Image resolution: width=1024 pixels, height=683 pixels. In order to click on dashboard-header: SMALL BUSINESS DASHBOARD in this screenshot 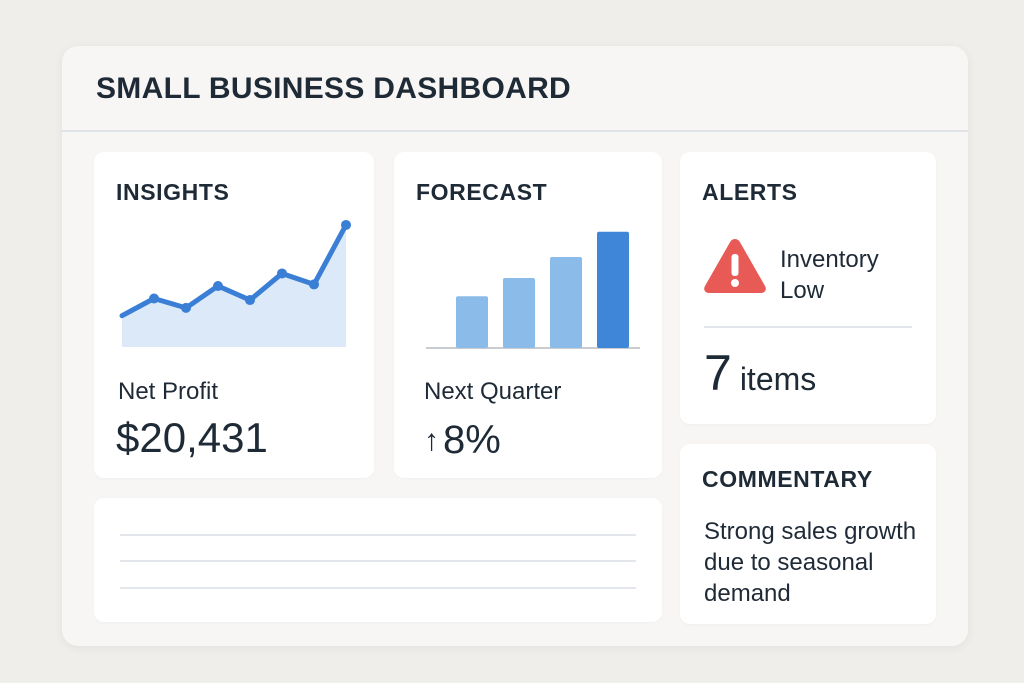, I will do `click(515, 89)`.